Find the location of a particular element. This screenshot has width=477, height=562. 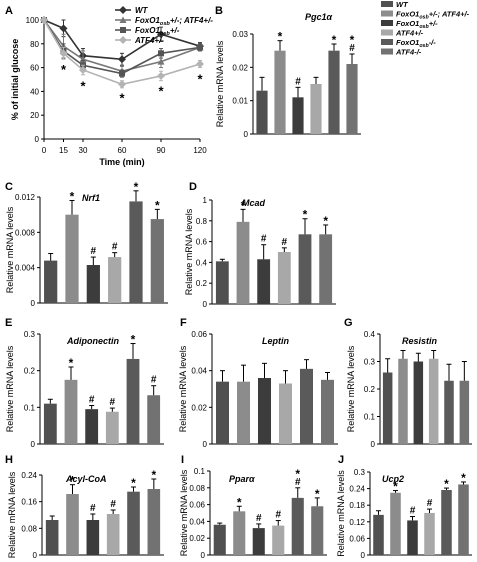

y-tick-label: 0.24 is located at coordinates (357, 489).